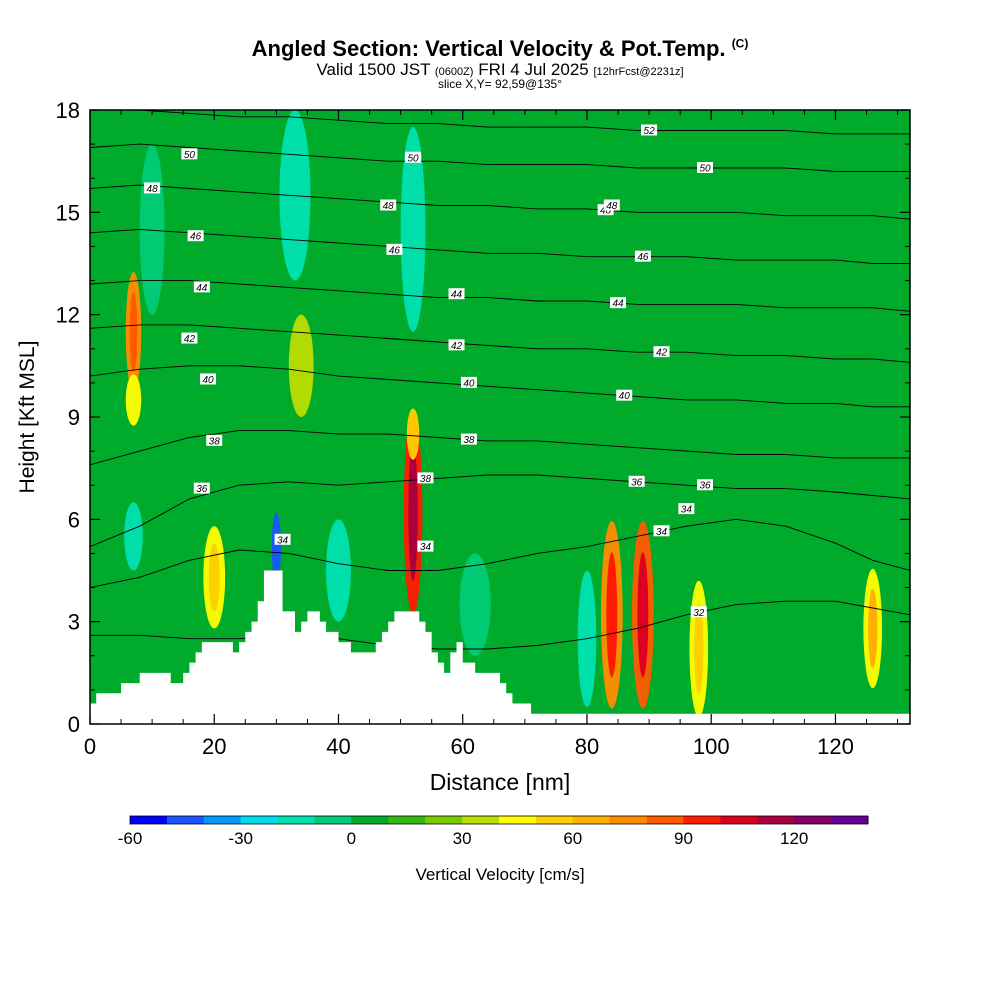  What do you see at coordinates (68, 212) in the screenshot?
I see `y-tick-label-15: 15` at bounding box center [68, 212].